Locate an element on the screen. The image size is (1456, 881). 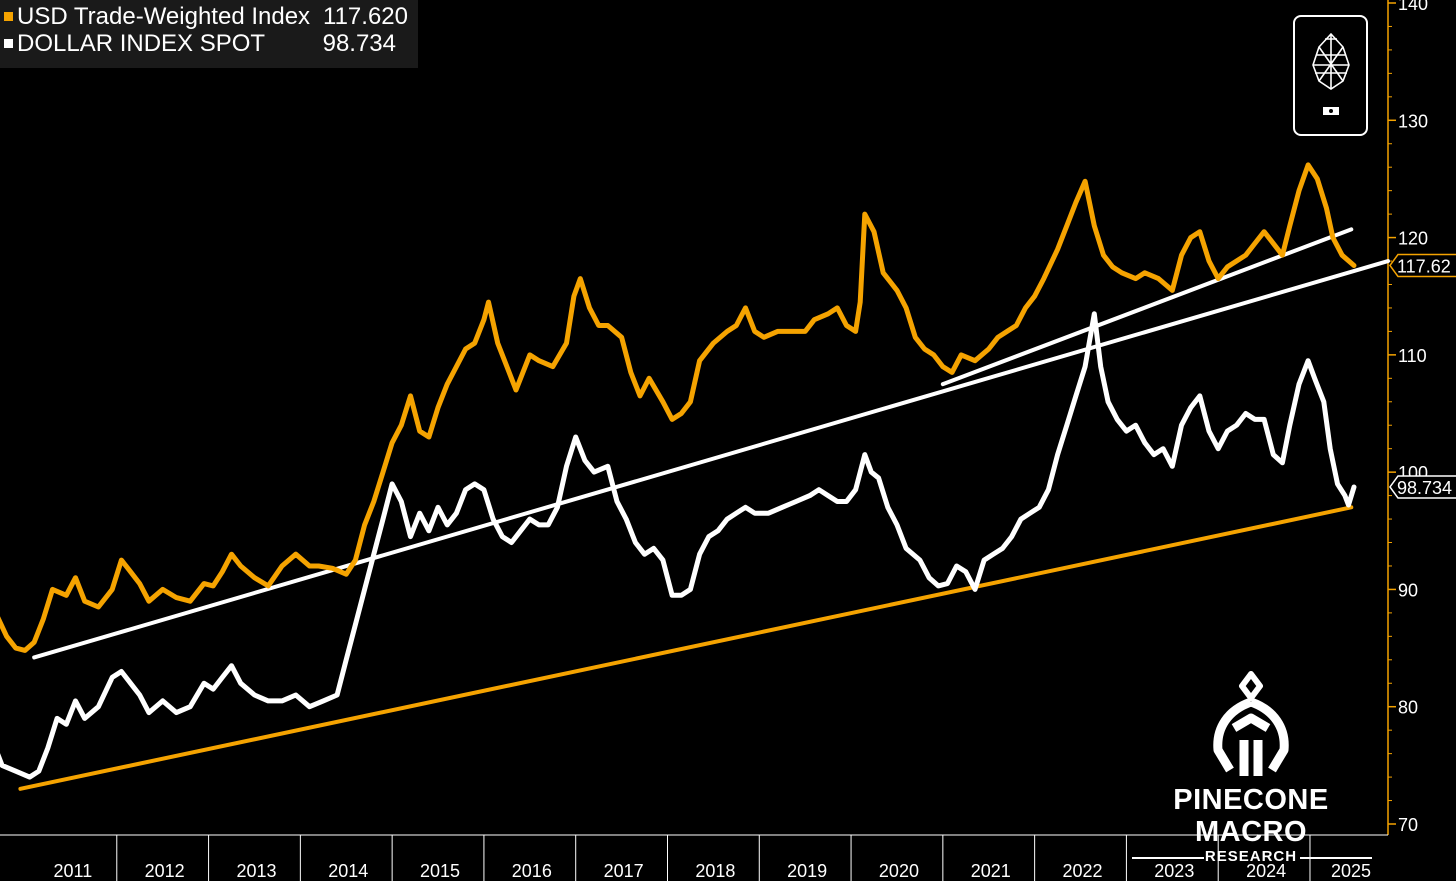
pinecone-icon is located at coordinates (1331, 73).